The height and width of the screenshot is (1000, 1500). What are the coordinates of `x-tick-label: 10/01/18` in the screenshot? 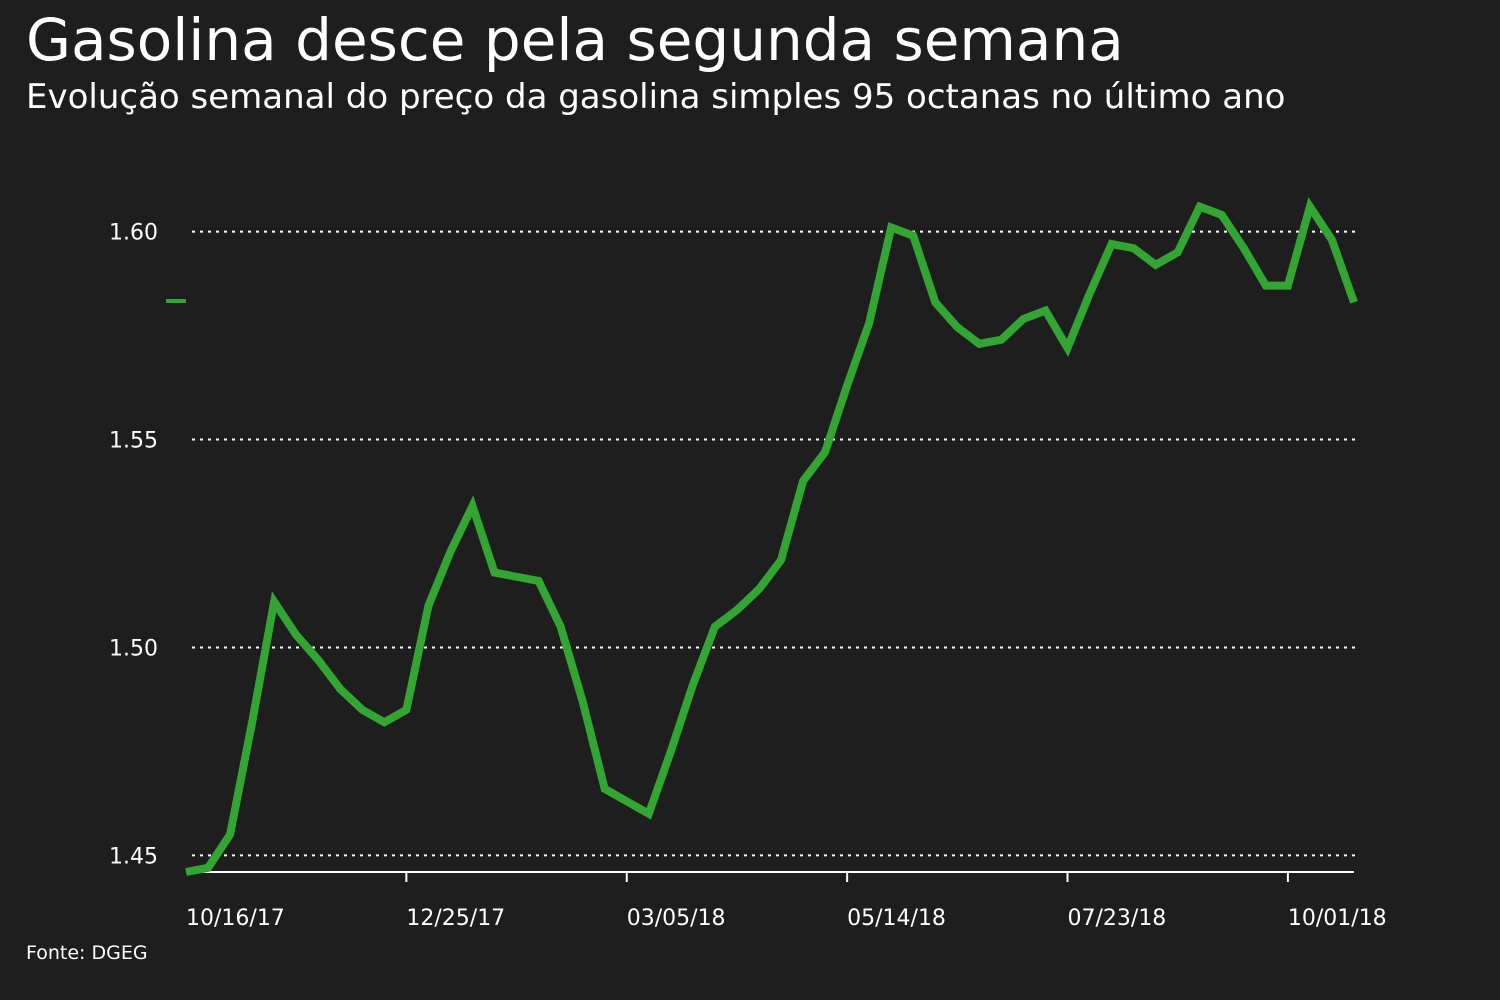 It's located at (1337, 918).